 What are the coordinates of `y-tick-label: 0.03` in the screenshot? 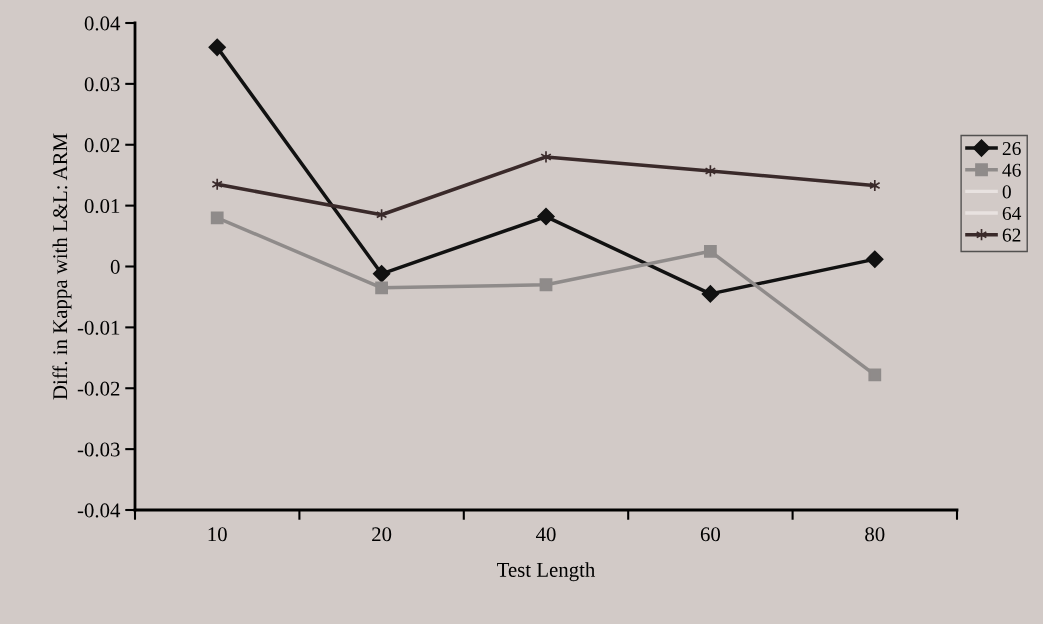 It's located at (102, 84).